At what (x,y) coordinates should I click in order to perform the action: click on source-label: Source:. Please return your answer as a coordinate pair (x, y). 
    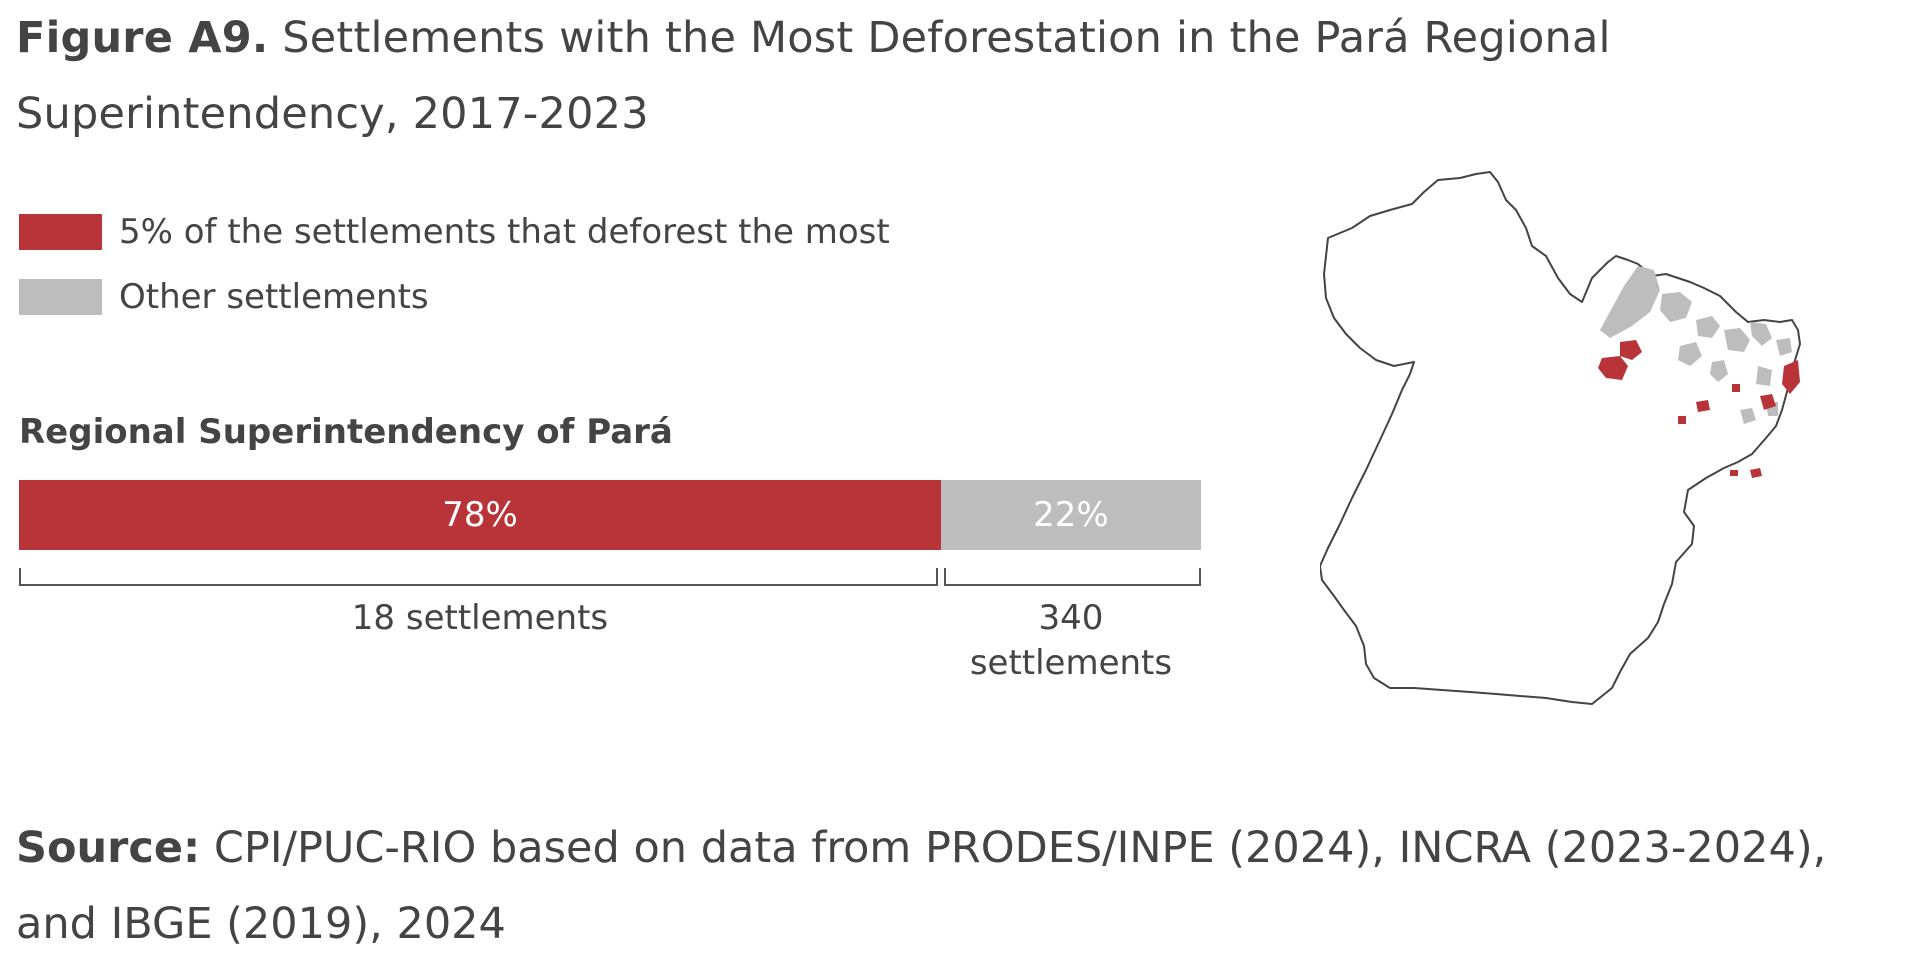
    Looking at the image, I should click on (108, 848).